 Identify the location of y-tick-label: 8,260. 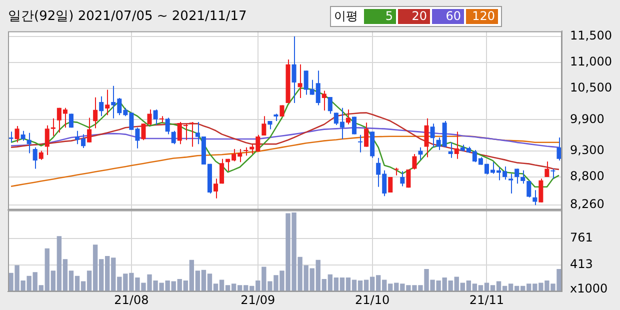
(587, 204).